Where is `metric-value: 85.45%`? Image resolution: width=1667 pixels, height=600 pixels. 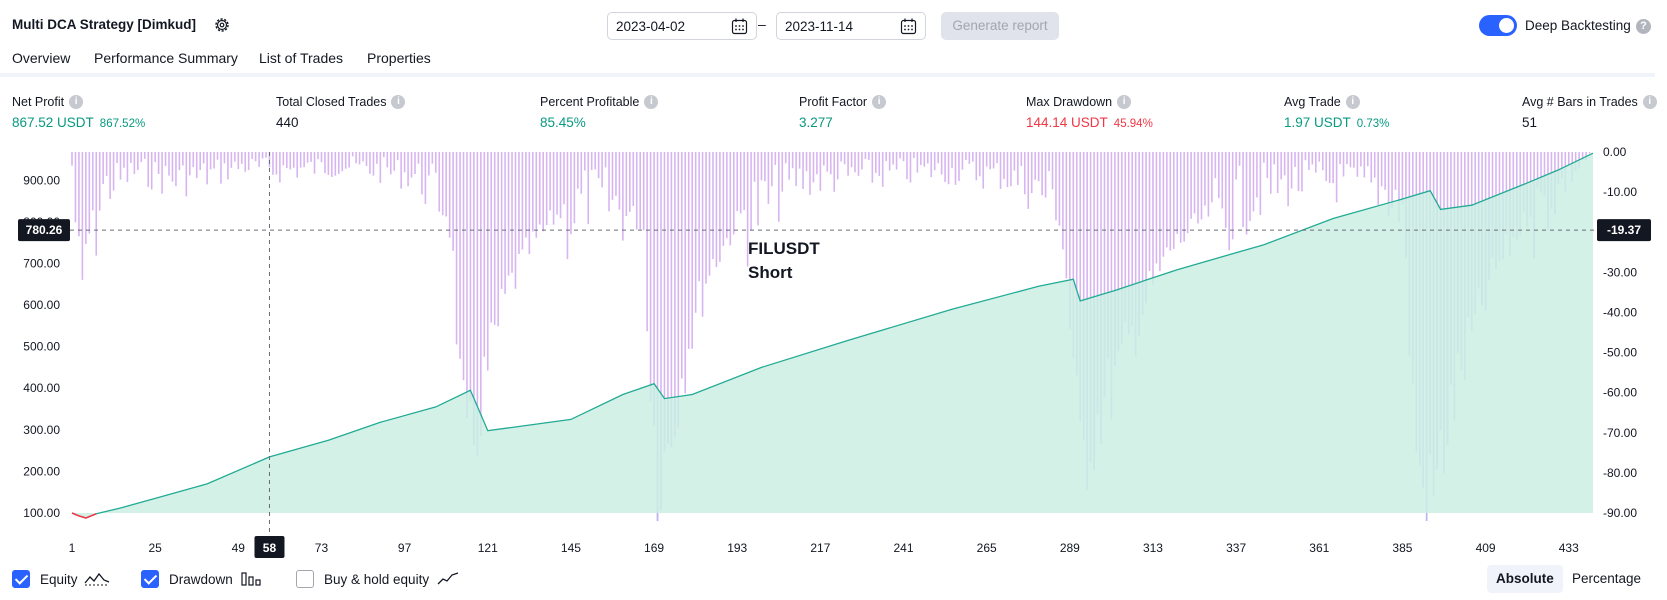
metric-value: 85.45% is located at coordinates (563, 122).